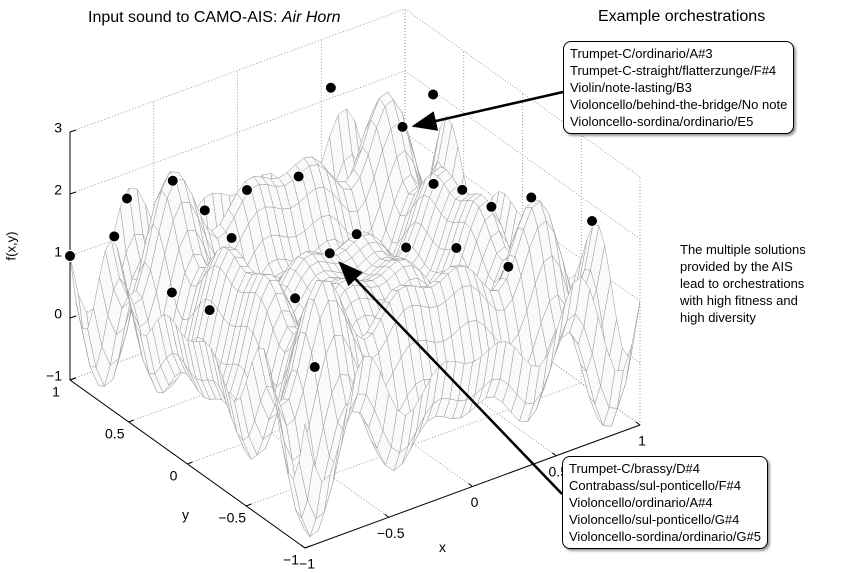  I want to click on text-line: Contrabass/sul-ponticello/F#4, so click(655, 485).